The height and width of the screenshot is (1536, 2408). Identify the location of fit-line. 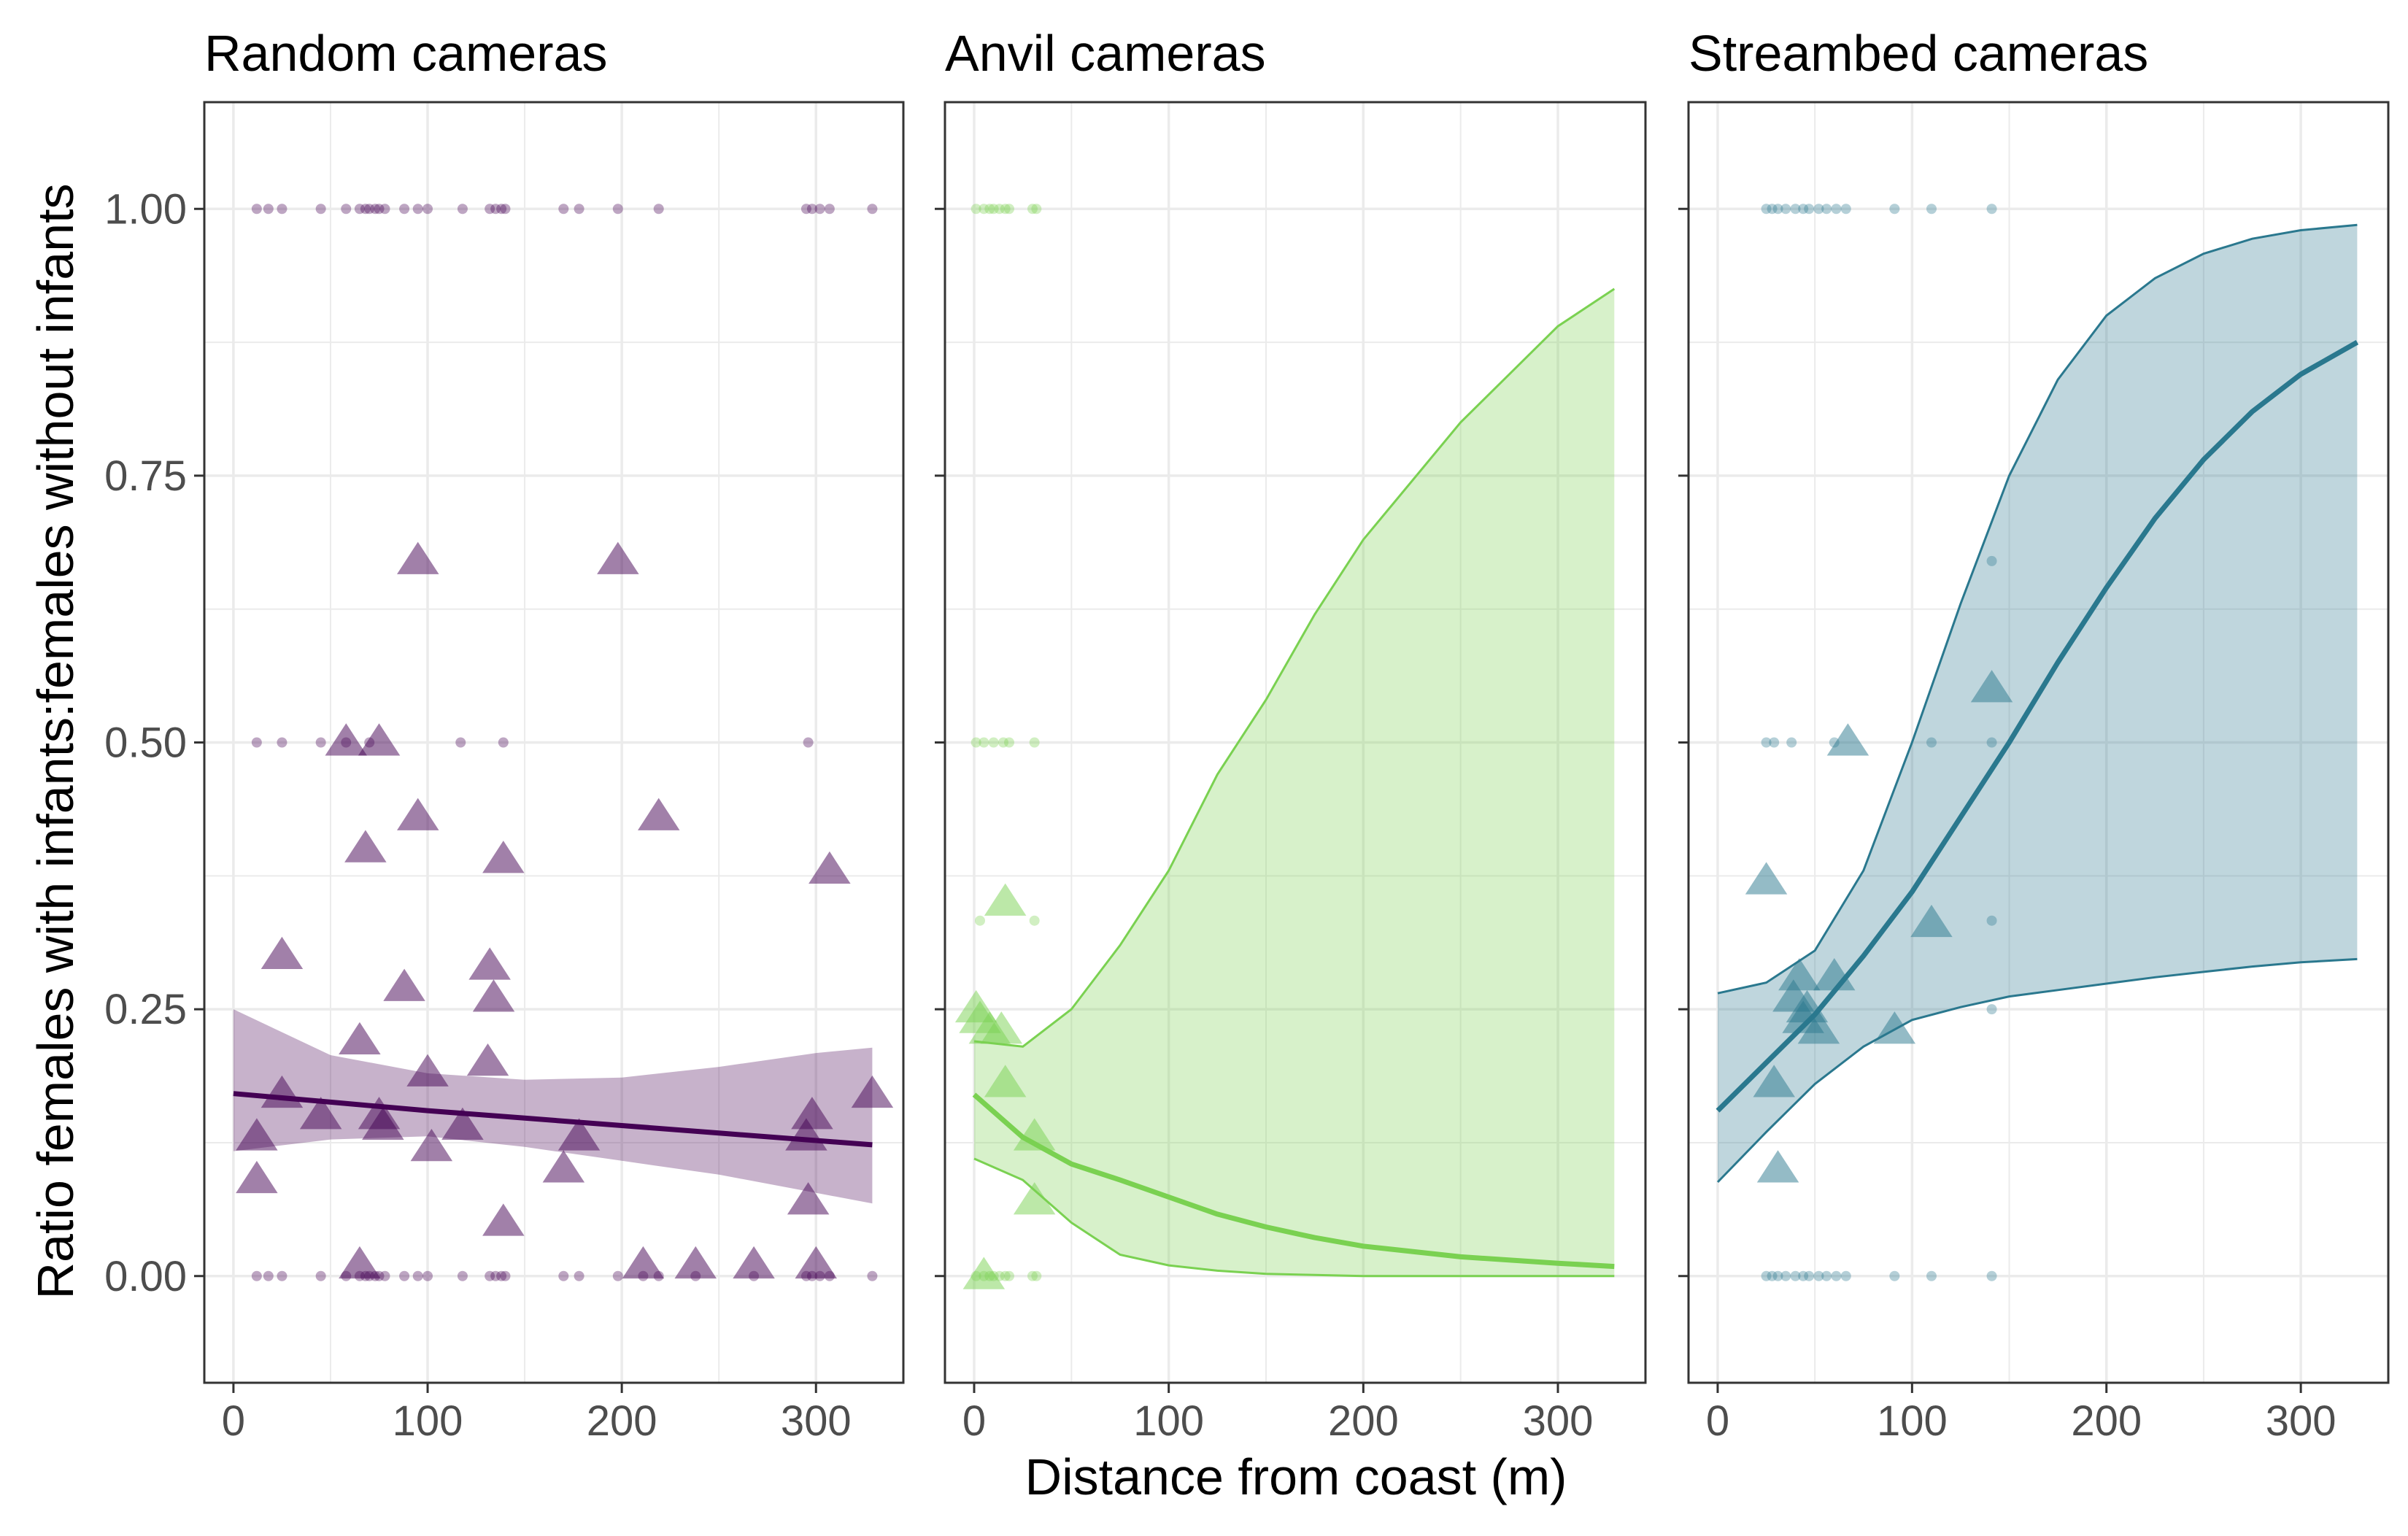
(2037, 726).